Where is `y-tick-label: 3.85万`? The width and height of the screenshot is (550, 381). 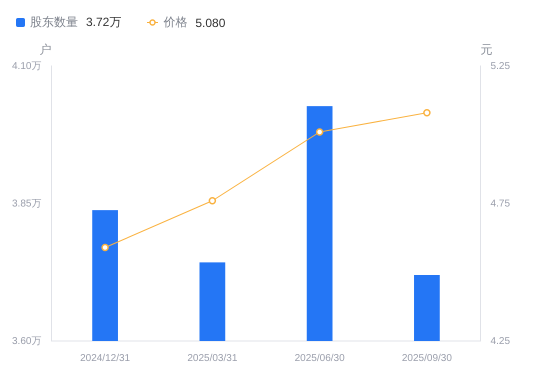
y-tick-label: 3.85万 is located at coordinates (27, 204).